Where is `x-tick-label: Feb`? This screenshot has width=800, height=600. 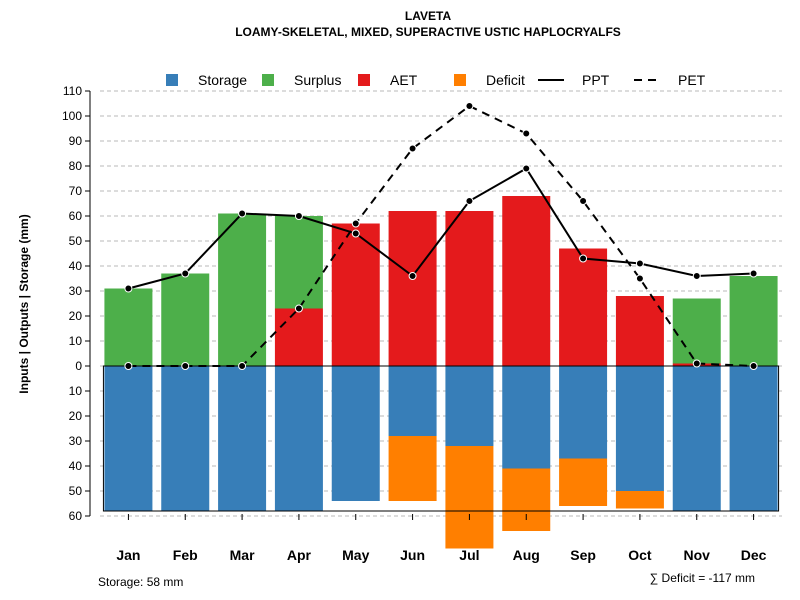 x-tick-label: Feb is located at coordinates (185, 555).